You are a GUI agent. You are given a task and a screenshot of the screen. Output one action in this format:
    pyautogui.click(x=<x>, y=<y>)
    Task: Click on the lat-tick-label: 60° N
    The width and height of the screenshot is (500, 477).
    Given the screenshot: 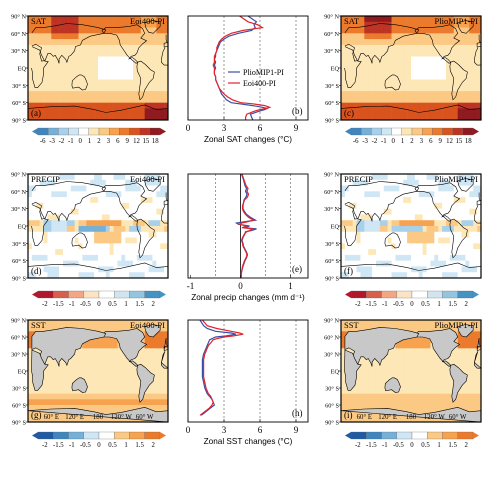 What is the action you would take?
    pyautogui.click(x=331, y=192)
    